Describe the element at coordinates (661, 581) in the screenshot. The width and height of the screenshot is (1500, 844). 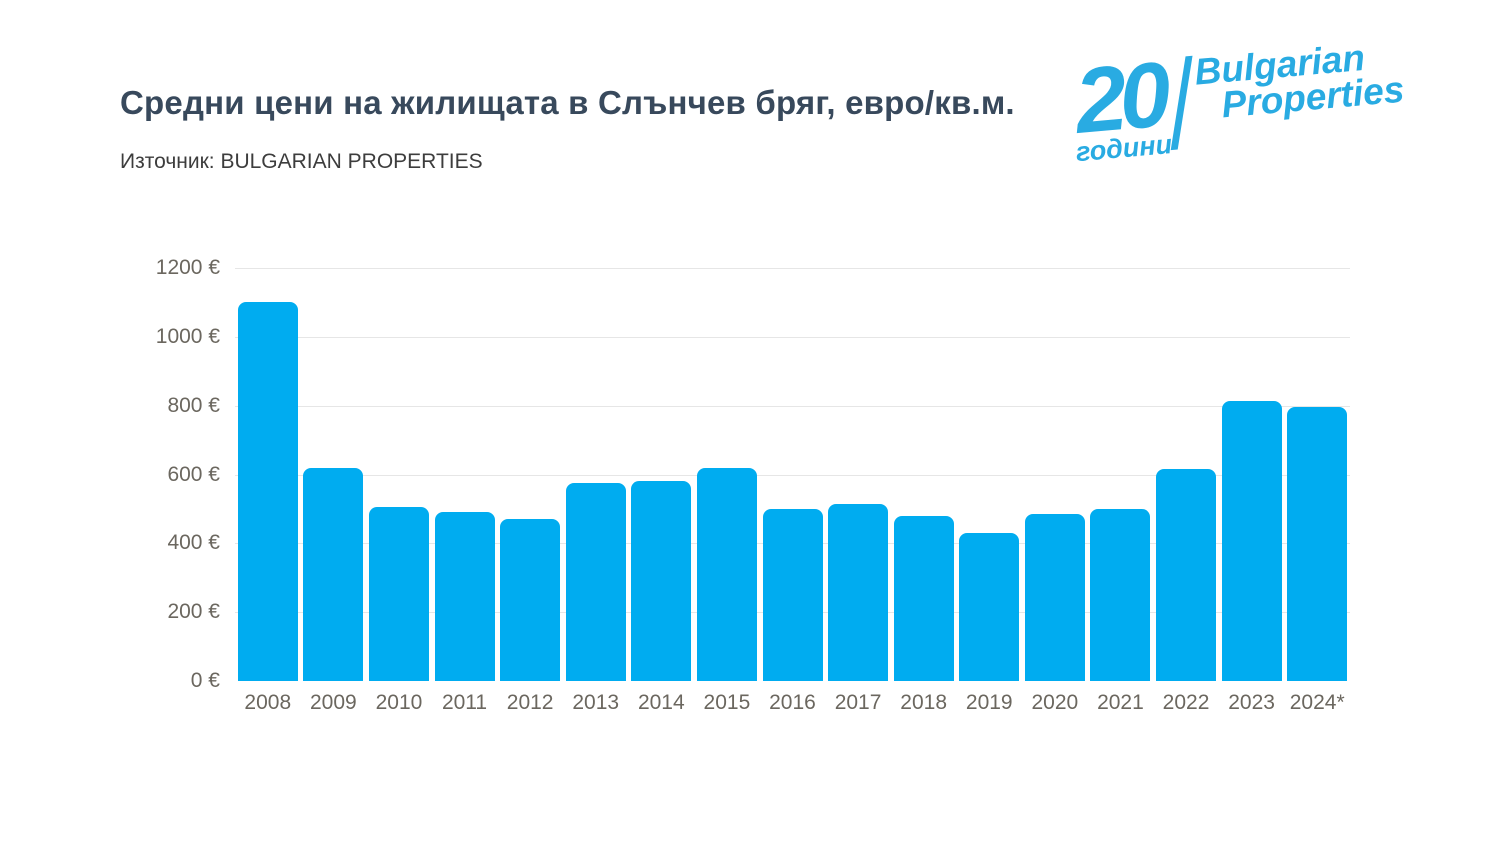
I see `bar-2014` at that location.